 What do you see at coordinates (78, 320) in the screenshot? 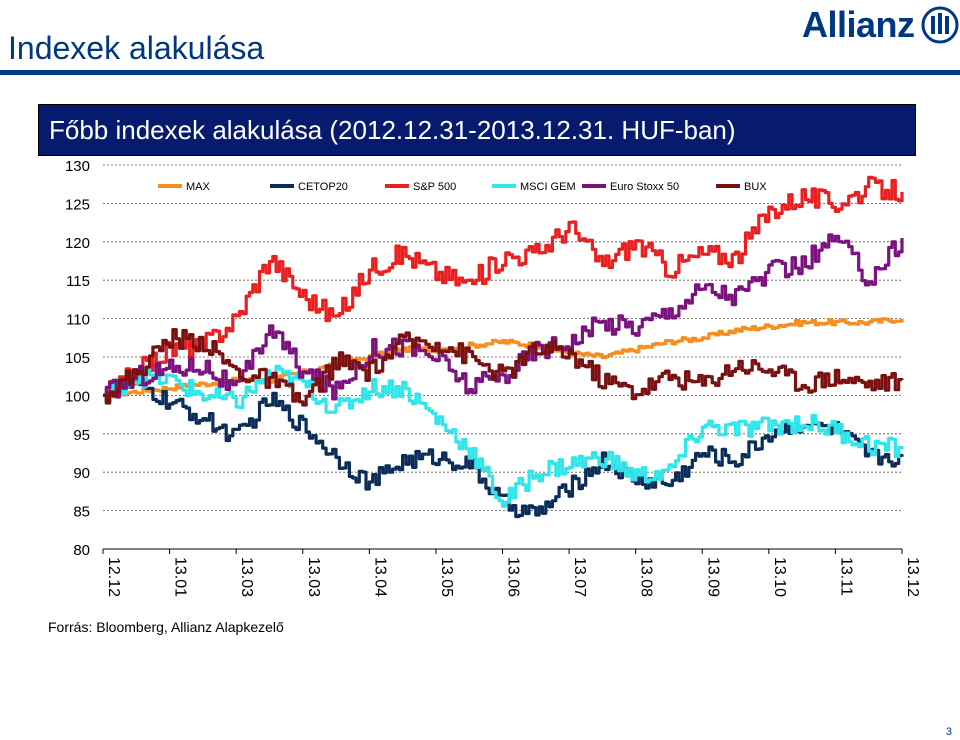
I see `y-tick-label: 110` at bounding box center [78, 320].